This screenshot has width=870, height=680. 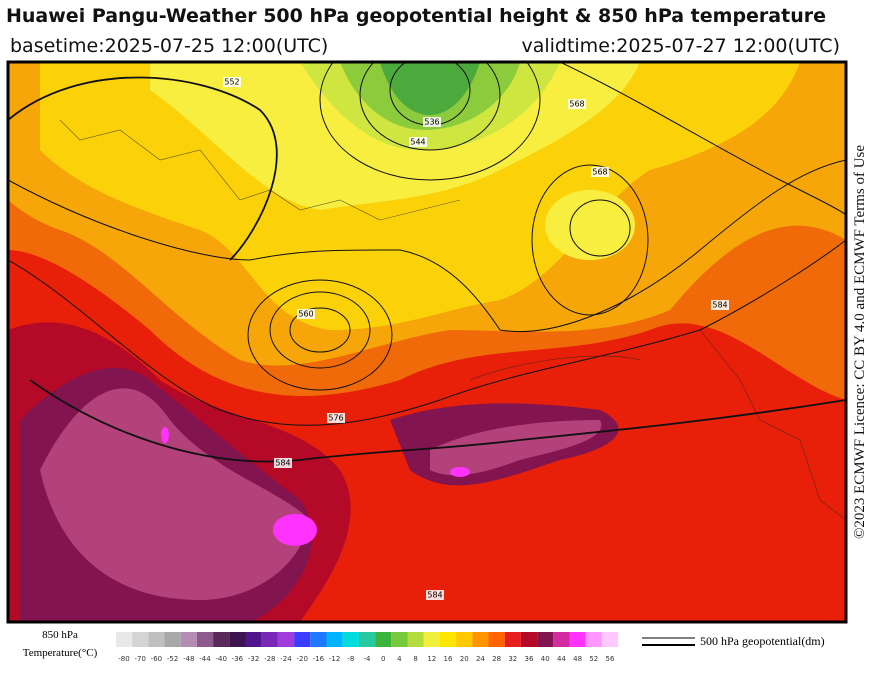 I want to click on colorbar-tick-label: -28, so click(x=269, y=659).